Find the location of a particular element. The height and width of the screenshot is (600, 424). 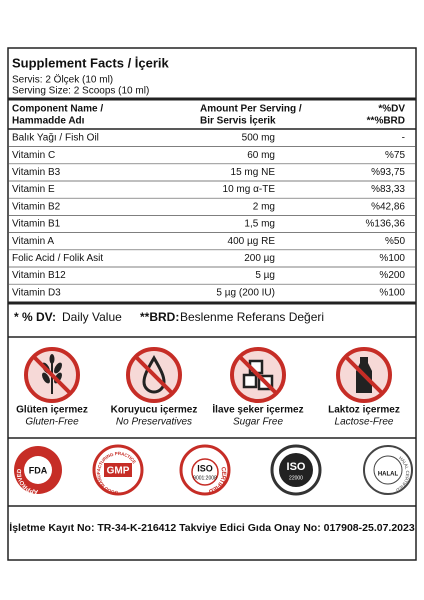

badge-center: GMP is located at coordinates (118, 471).